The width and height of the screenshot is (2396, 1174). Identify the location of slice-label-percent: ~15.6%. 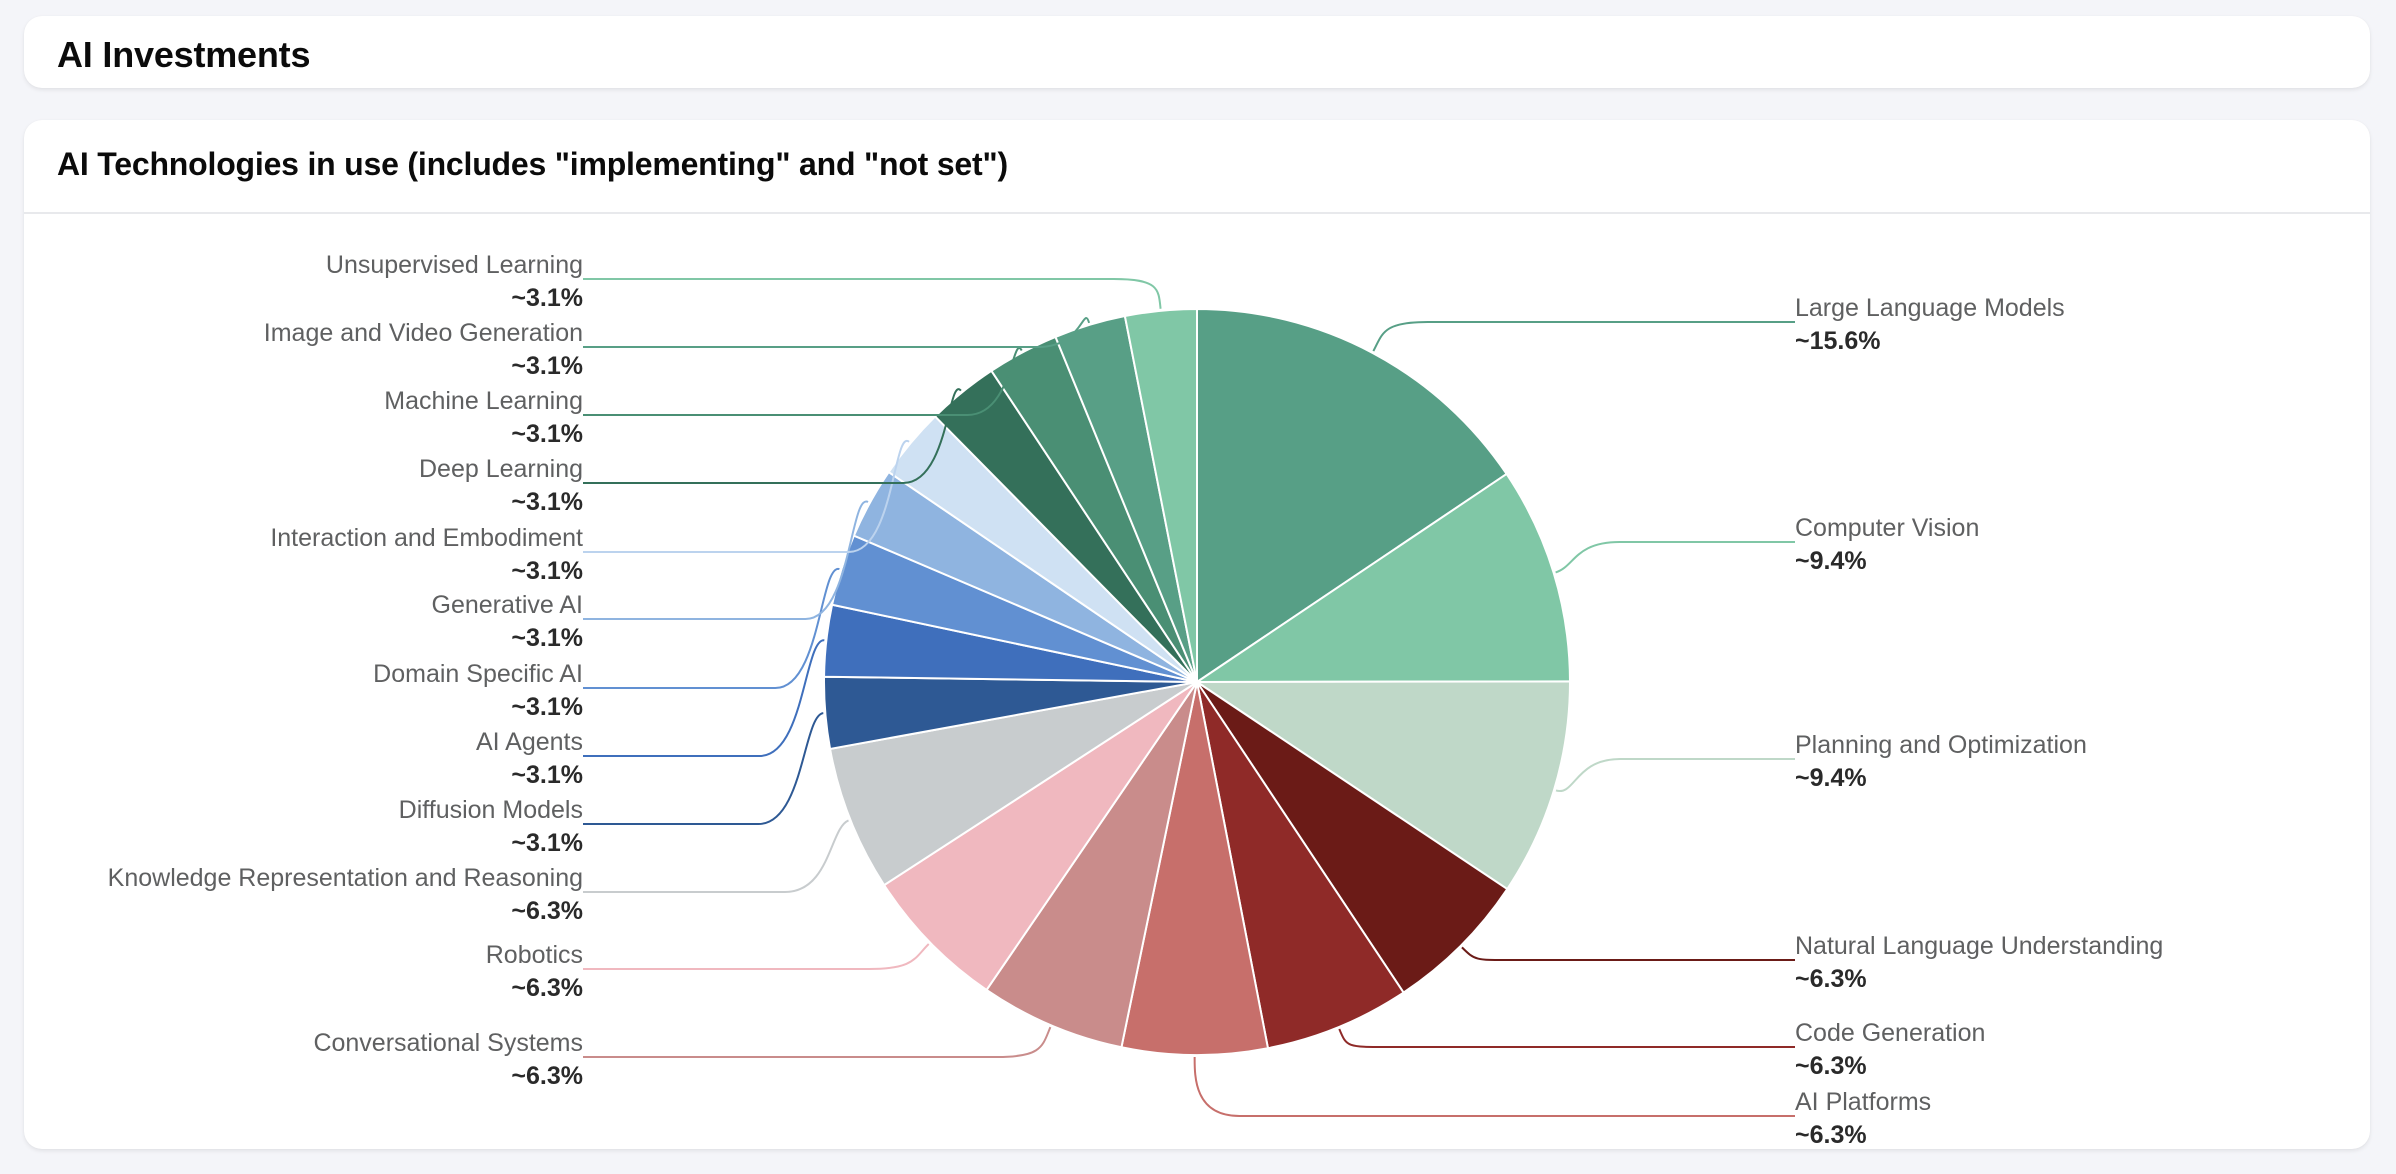
(1838, 341).